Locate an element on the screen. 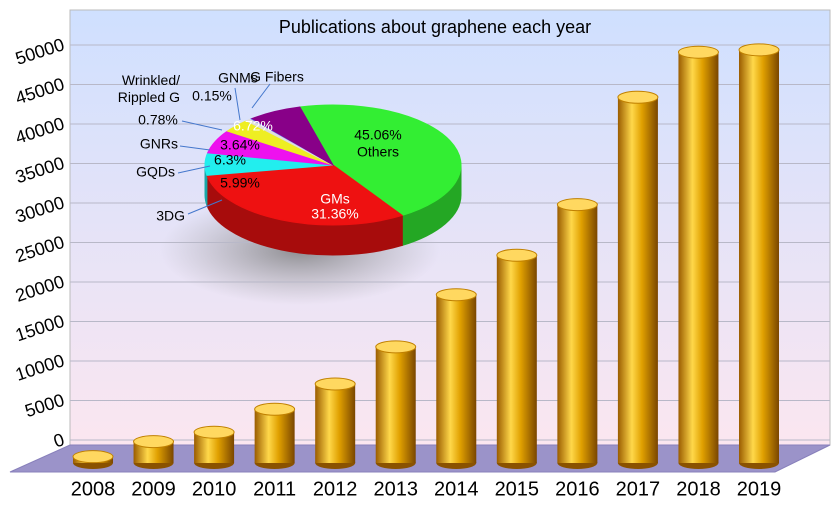  x-tick-label: 2019 is located at coordinates (759, 489).